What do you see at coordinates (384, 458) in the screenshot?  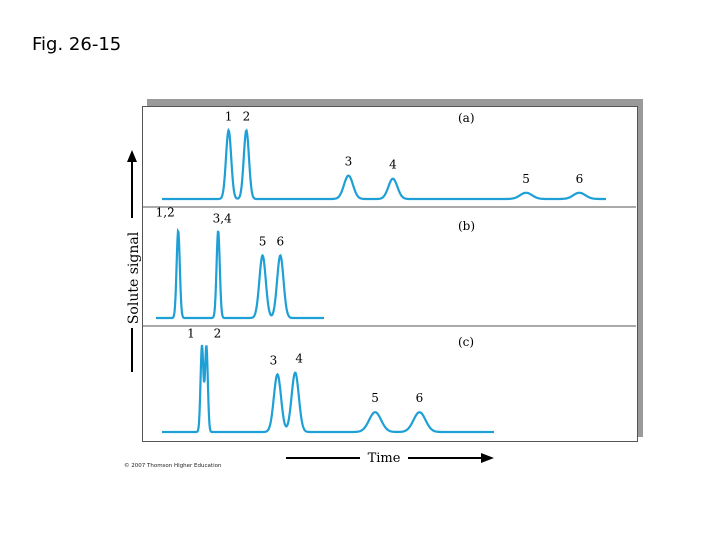 I see `x-axis-label: Time` at bounding box center [384, 458].